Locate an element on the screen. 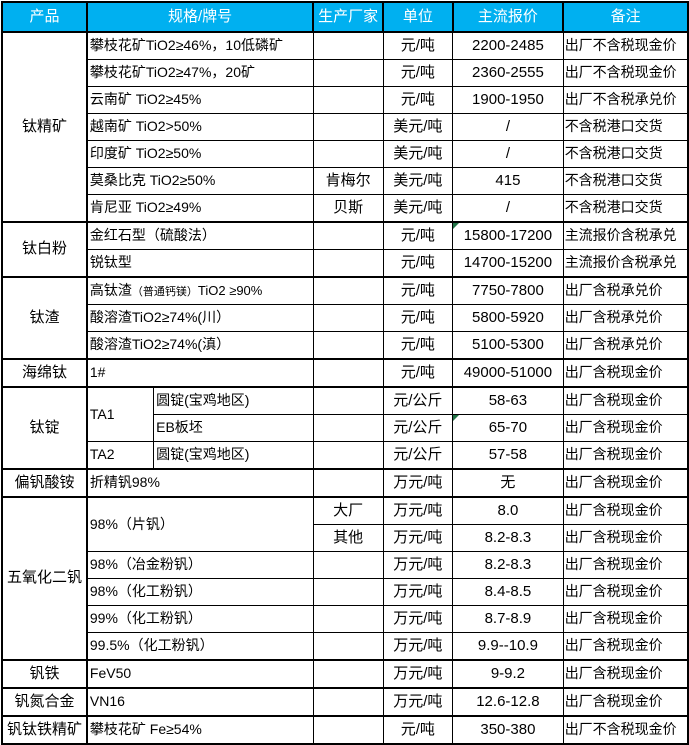 The image size is (689, 745). col-header-maker: 生产厂家 is located at coordinates (348, 17).